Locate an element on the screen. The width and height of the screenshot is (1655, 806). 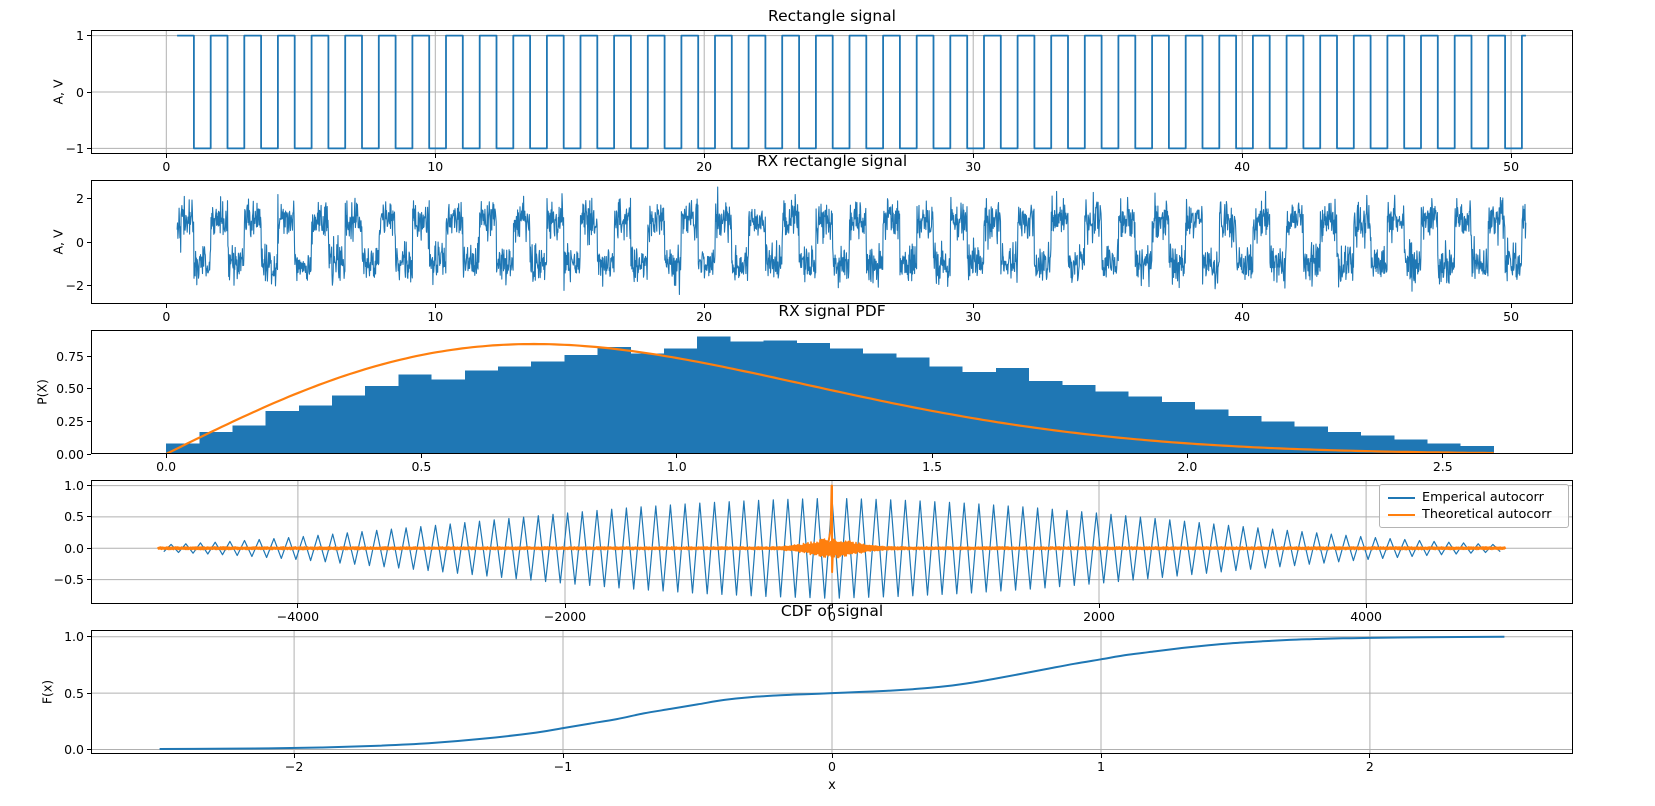
y-tick-label: −2 is located at coordinates (74, 285).